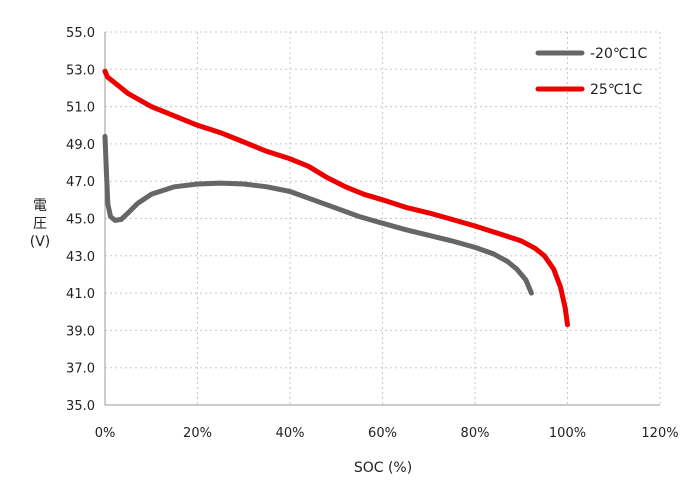 This screenshot has height=494, width=700. I want to click on y-tick-label: 53.0, so click(80, 70).